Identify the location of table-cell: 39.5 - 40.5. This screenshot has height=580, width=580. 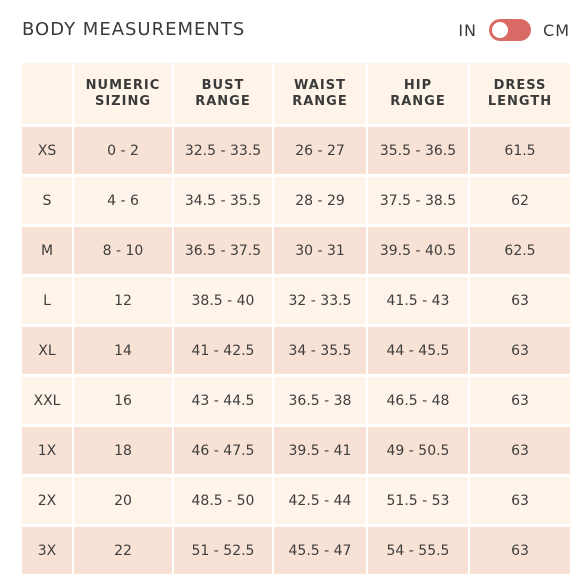
(419, 252).